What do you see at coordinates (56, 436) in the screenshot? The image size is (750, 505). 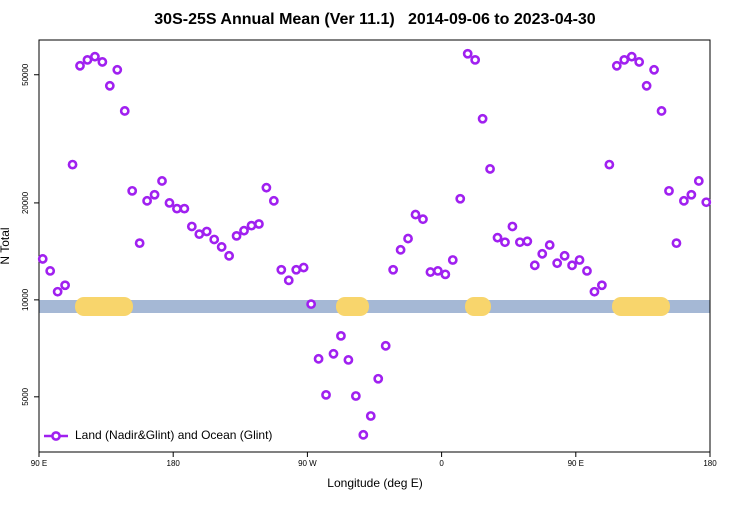 I see `legend-marker` at bounding box center [56, 436].